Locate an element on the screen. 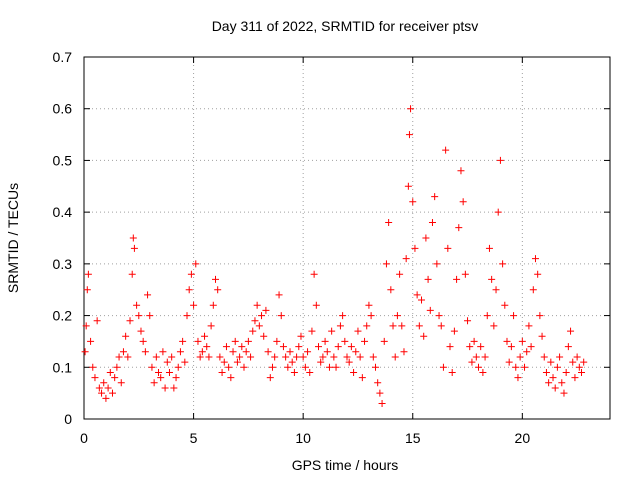 The height and width of the screenshot is (480, 640). x-tick-label: 0 is located at coordinates (84, 438).